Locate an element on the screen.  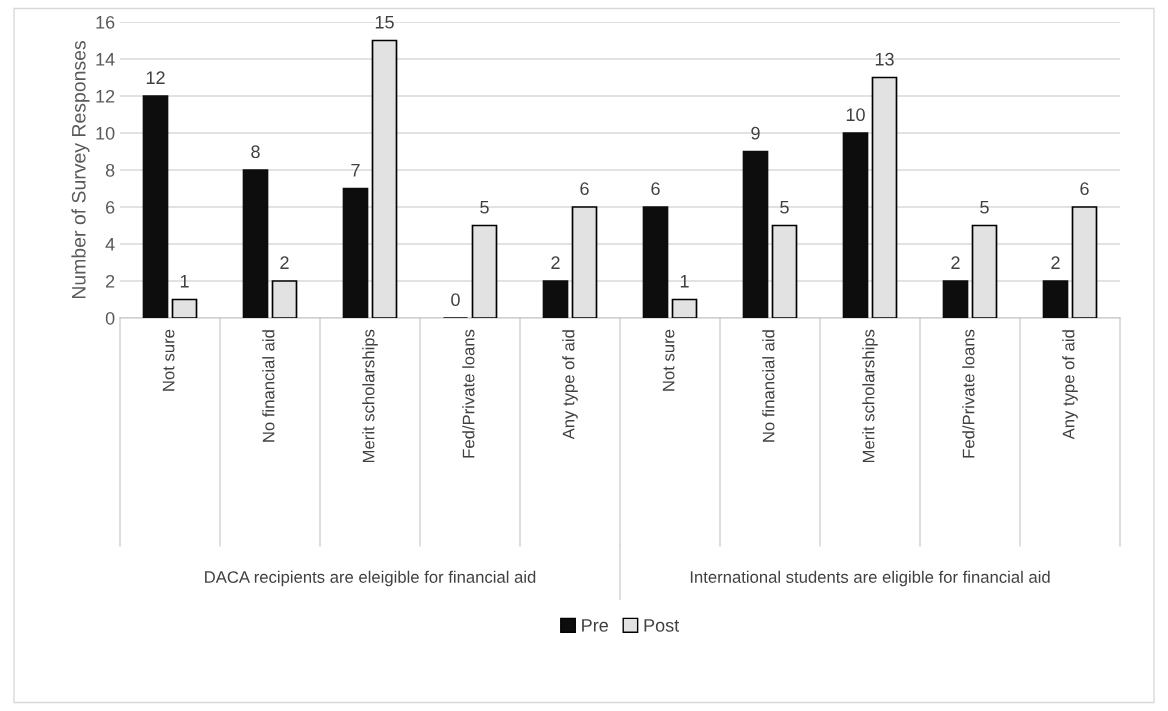
y-tick-label: 10 is located at coordinates (105, 133).